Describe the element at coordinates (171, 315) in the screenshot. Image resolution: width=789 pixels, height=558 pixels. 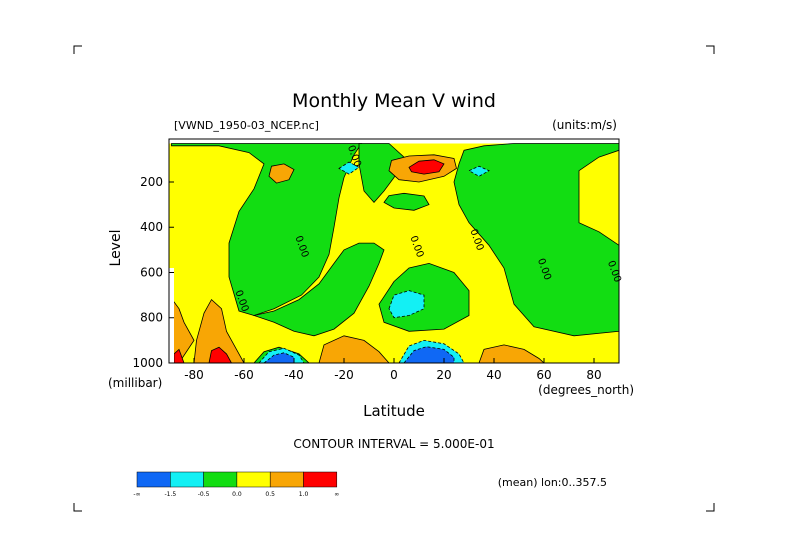
I see `missing-data-region` at that location.